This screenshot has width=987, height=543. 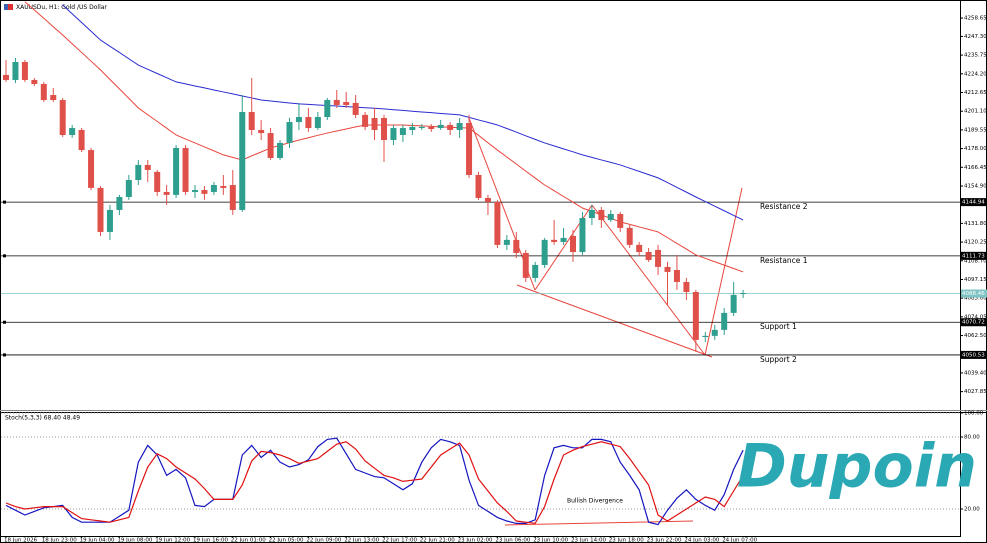 What do you see at coordinates (857, 467) in the screenshot?
I see `logo: Dupoin` at bounding box center [857, 467].